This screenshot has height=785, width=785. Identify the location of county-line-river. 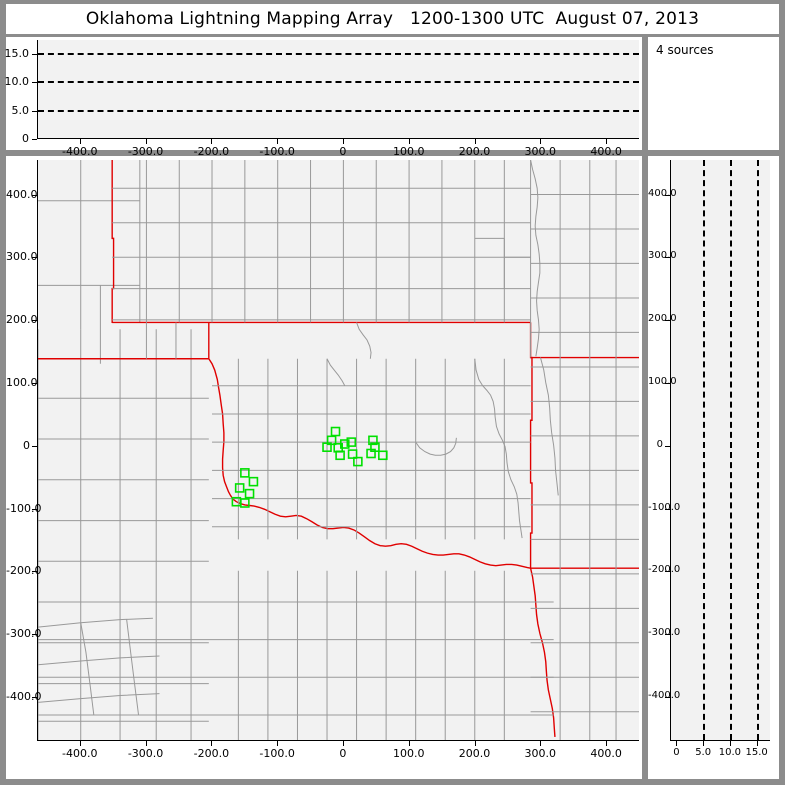
(535, 258).